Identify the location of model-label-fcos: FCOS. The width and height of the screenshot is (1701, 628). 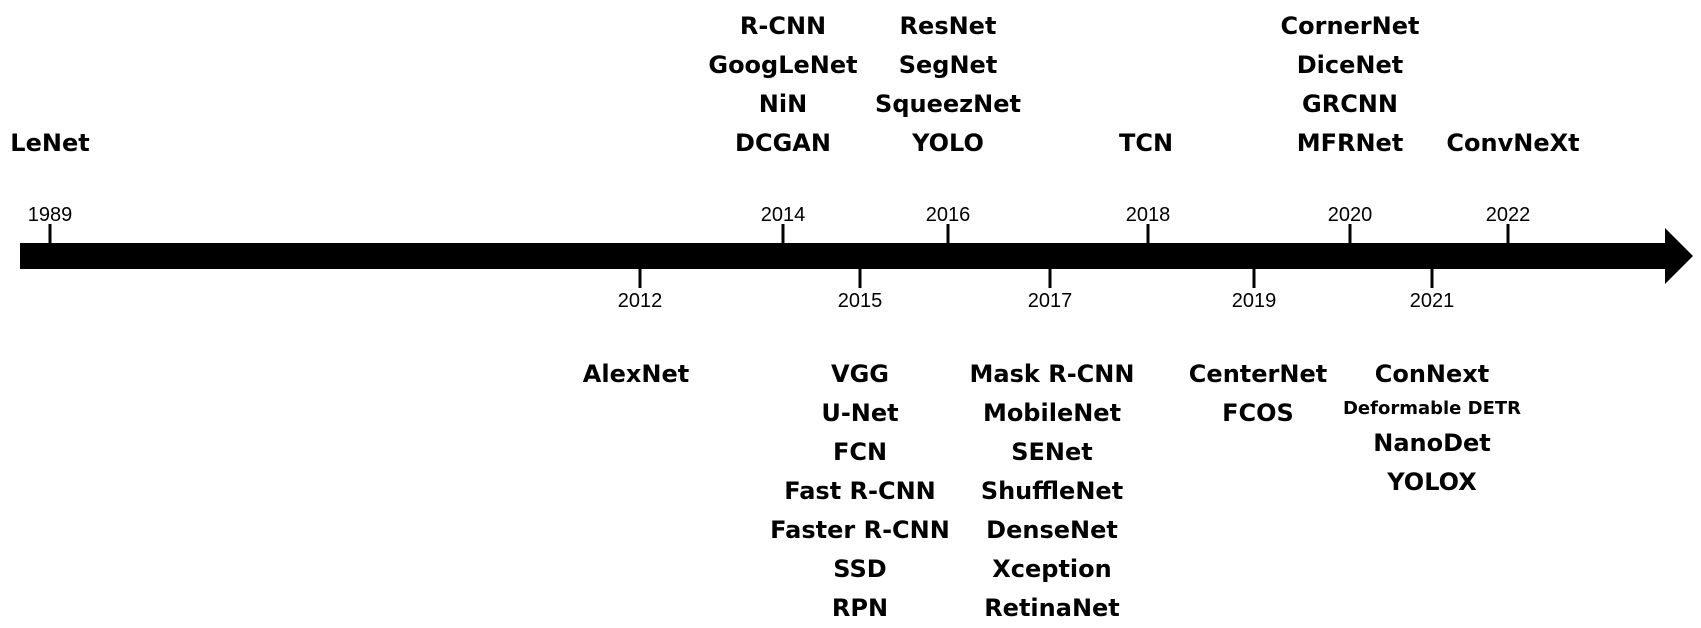
(1258, 413).